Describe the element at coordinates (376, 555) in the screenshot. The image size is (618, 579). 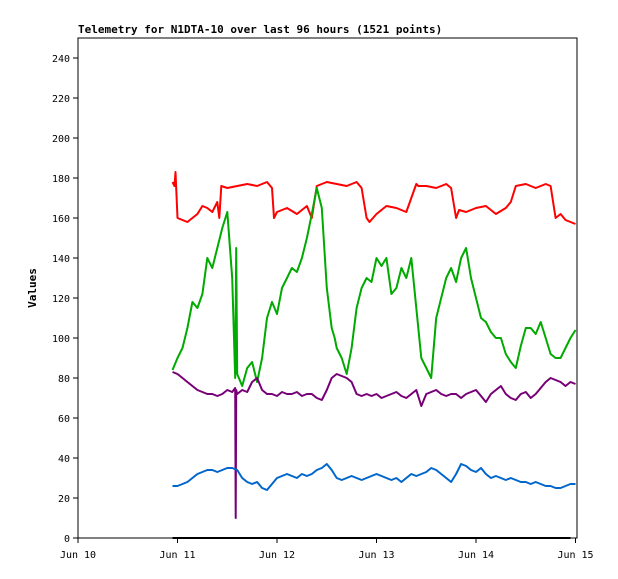
I see `x-tick-label: Jun 13` at that location.